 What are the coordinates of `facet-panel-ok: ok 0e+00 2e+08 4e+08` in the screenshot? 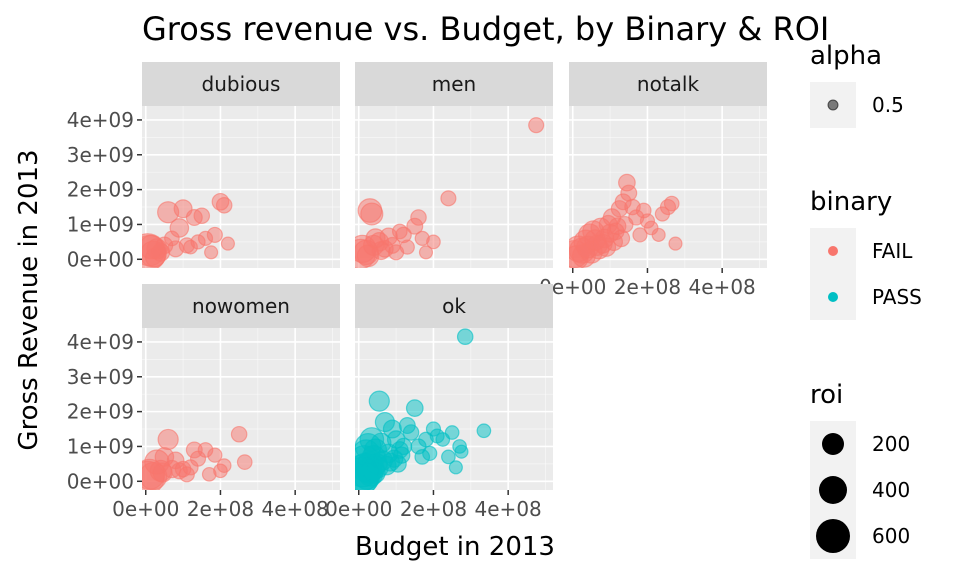 It's located at (439, 402).